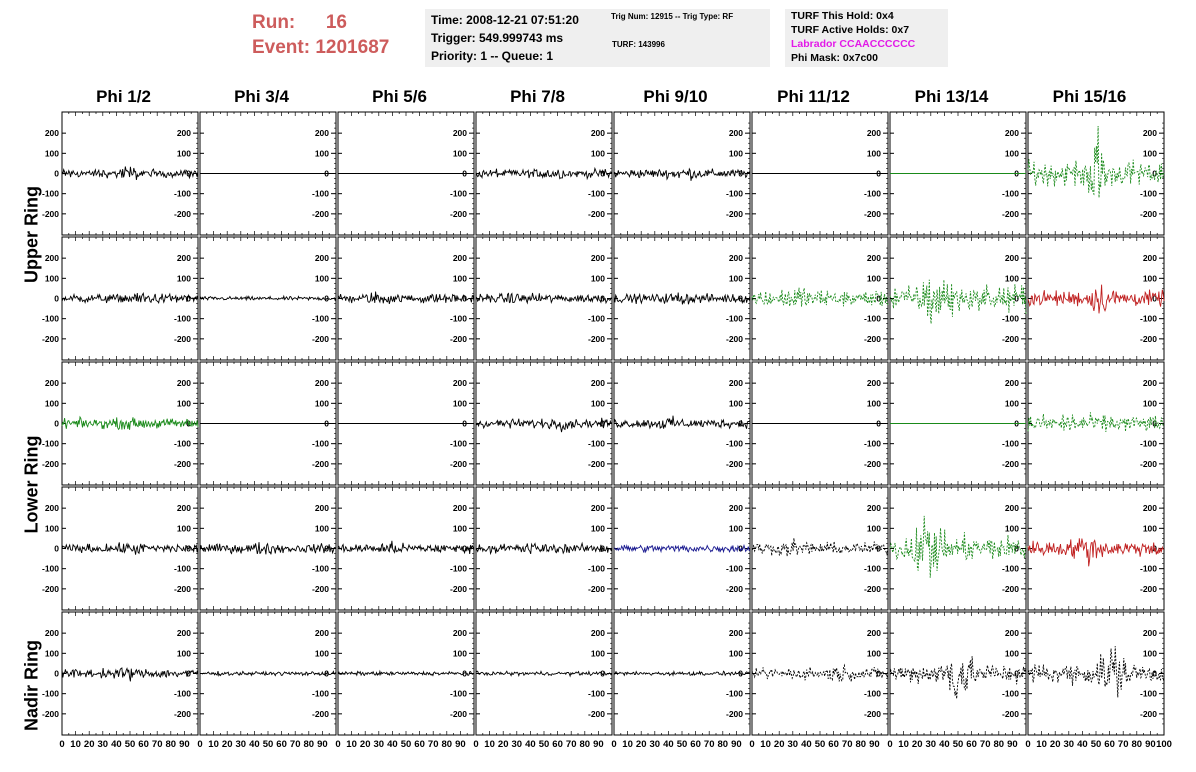 This screenshot has height=772, width=1196. What do you see at coordinates (675, 96) in the screenshot?
I see `column-header: Phi 9/10` at bounding box center [675, 96].